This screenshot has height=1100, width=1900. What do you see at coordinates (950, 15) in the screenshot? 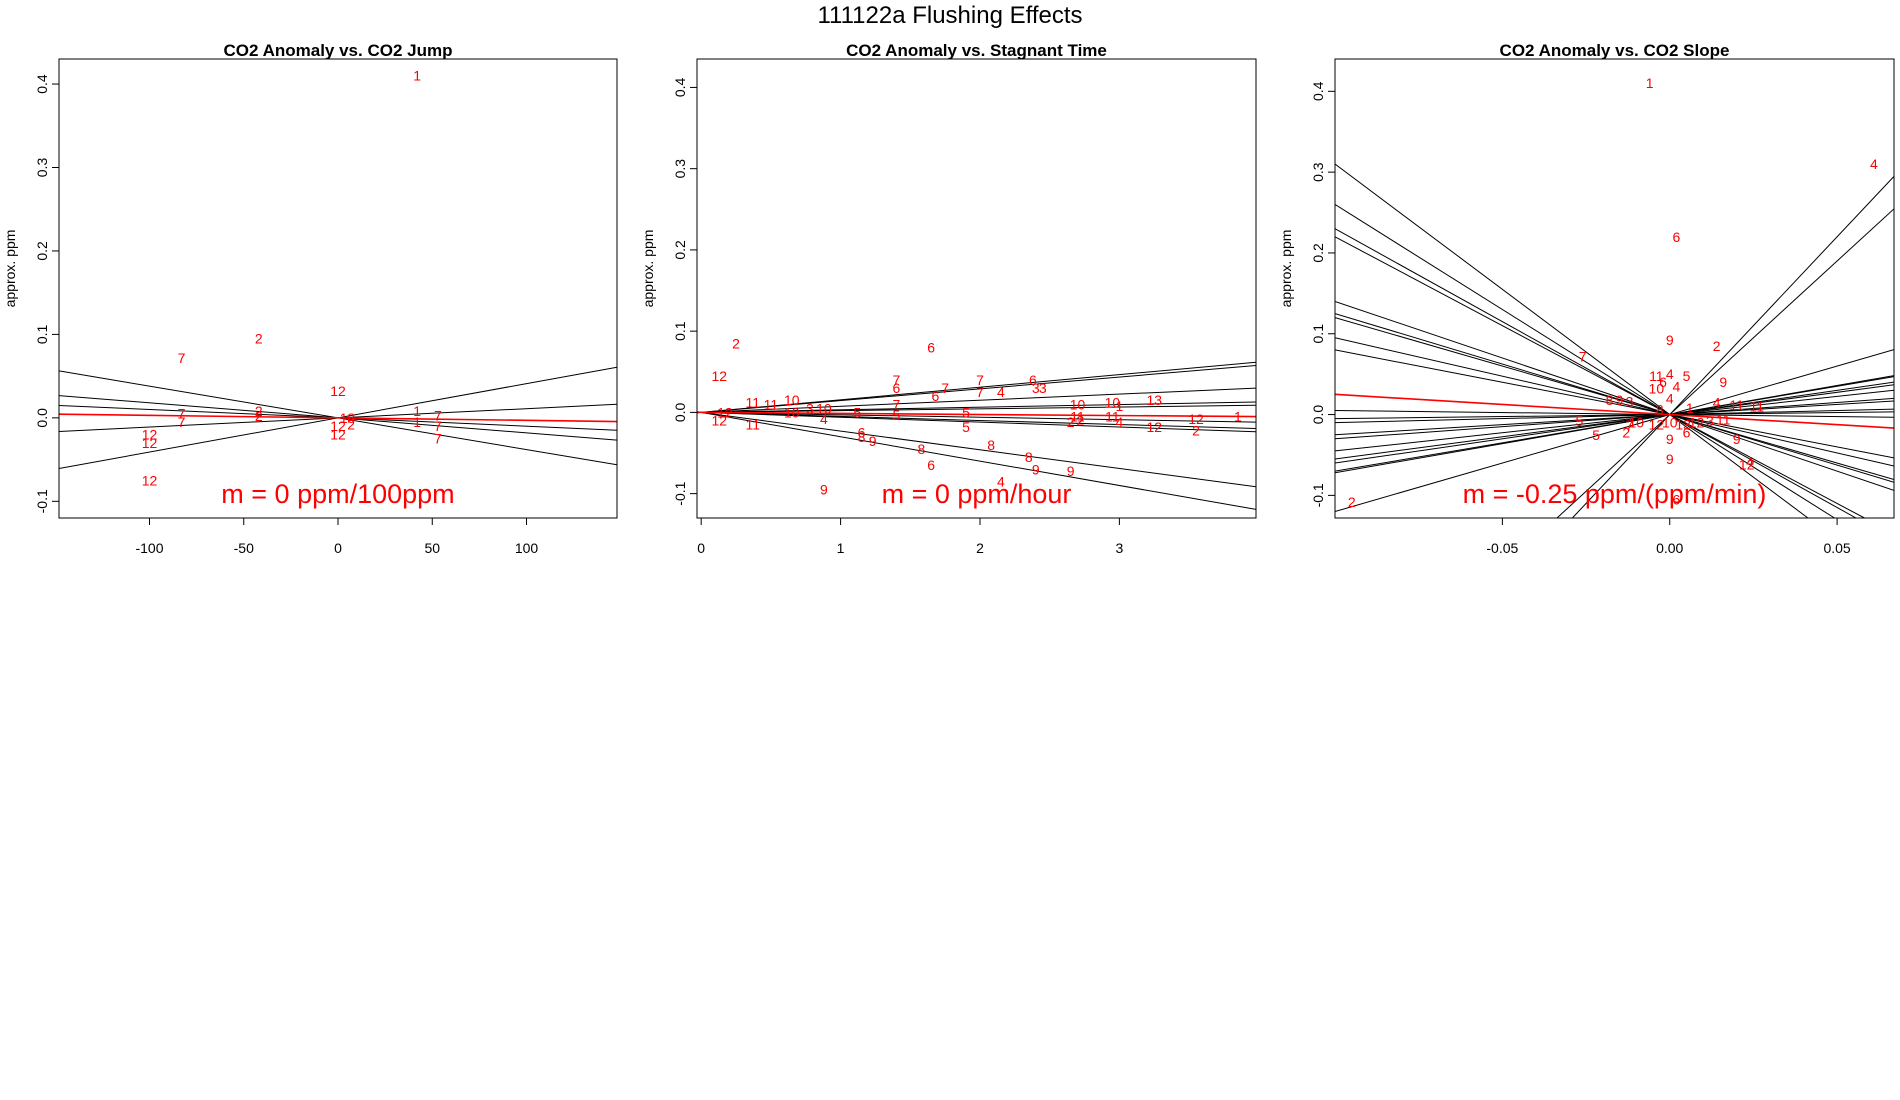
I see `figure-title: 111122a Flushing Effects` at bounding box center [950, 15].